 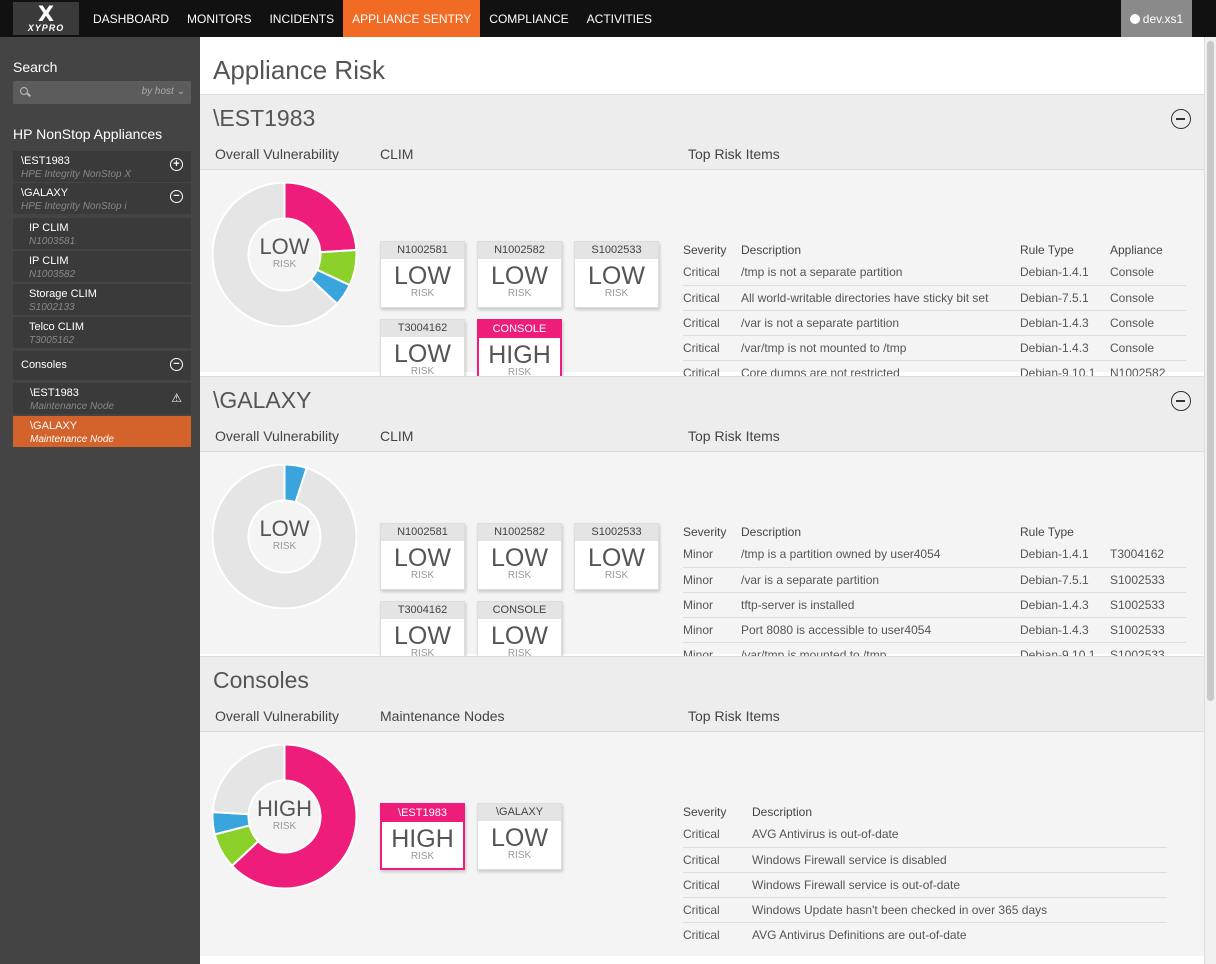 What do you see at coordinates (44, 365) in the screenshot?
I see `sidebar-item-label: Consoles` at bounding box center [44, 365].